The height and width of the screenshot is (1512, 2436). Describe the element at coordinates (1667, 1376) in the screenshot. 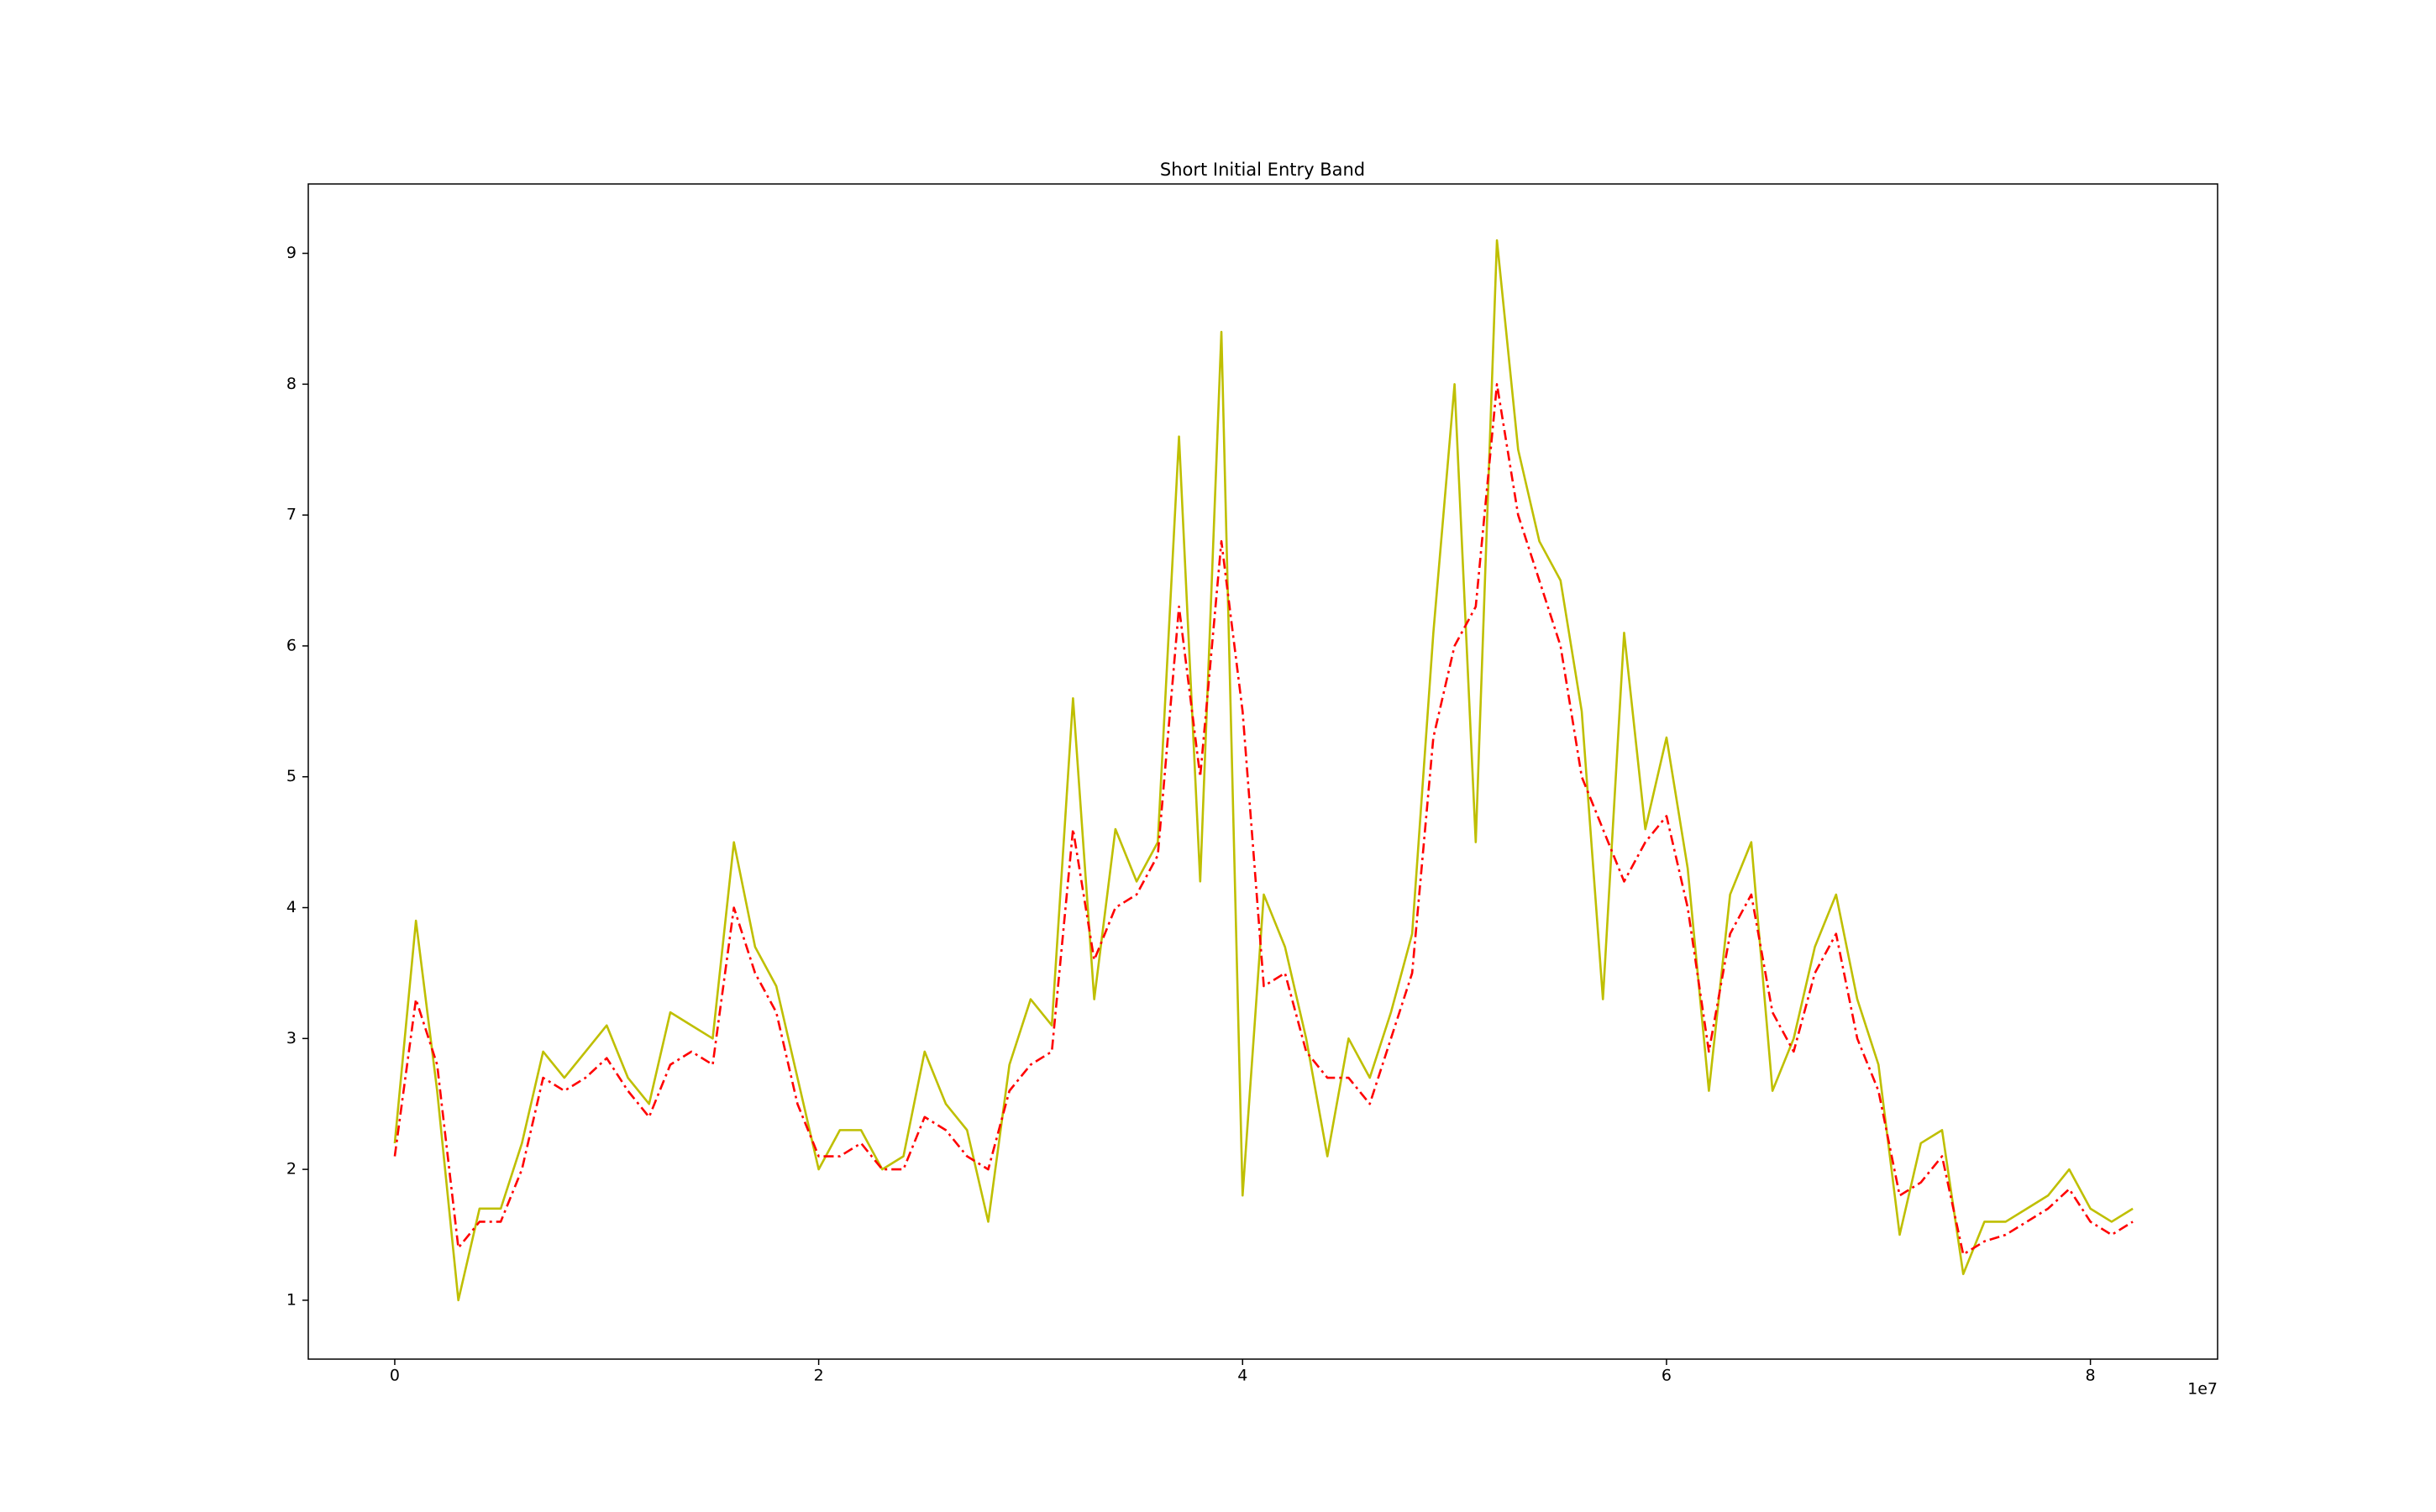

I see `x-tick-label: 6` at that location.